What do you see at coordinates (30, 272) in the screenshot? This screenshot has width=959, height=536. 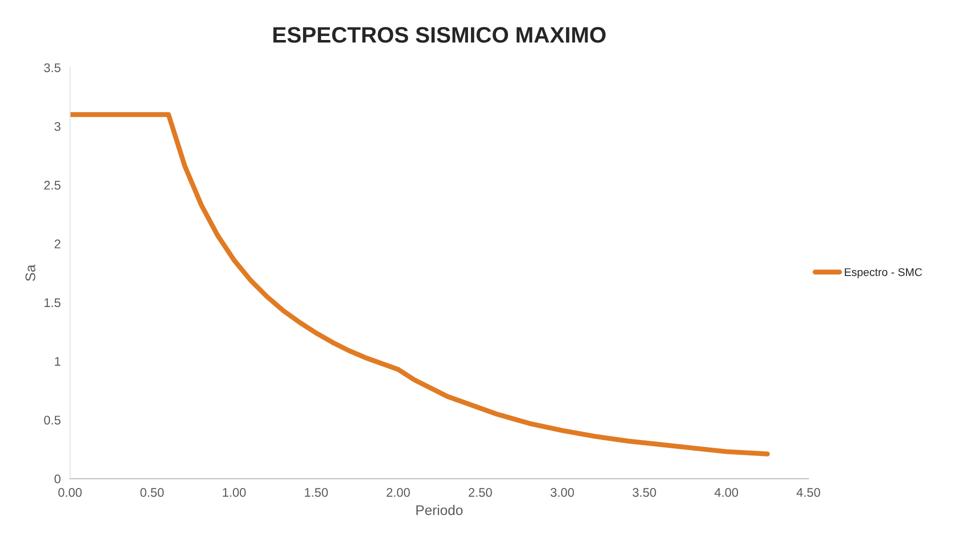 I see `y-axis-title: Sa` at bounding box center [30, 272].